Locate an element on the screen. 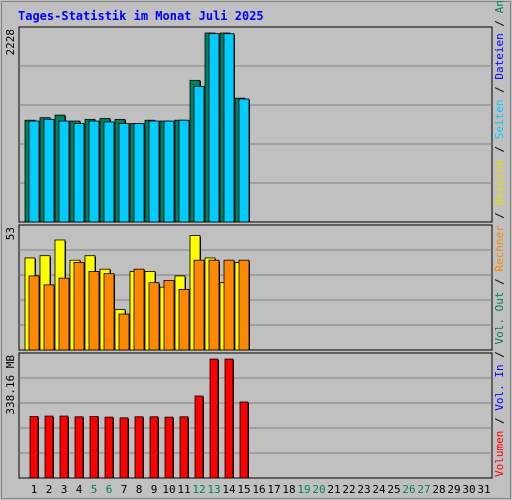 This screenshot has height=500, width=512. day-label-9: 9 is located at coordinates (154, 489).